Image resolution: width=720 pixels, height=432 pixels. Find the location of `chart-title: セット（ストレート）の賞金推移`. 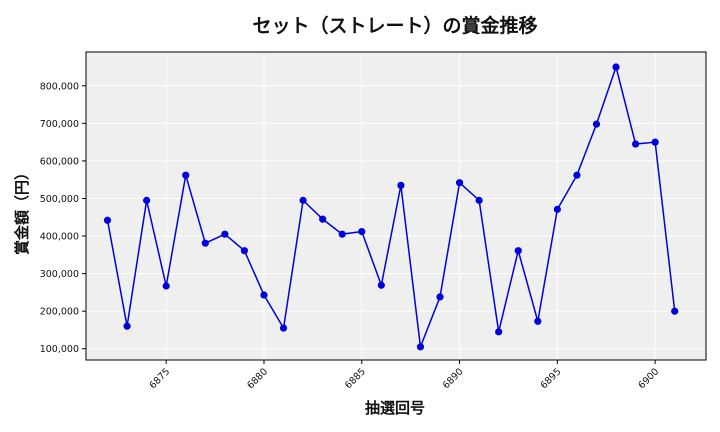

chart-title: セット（ストレート）の賞金推移 is located at coordinates (394, 25).